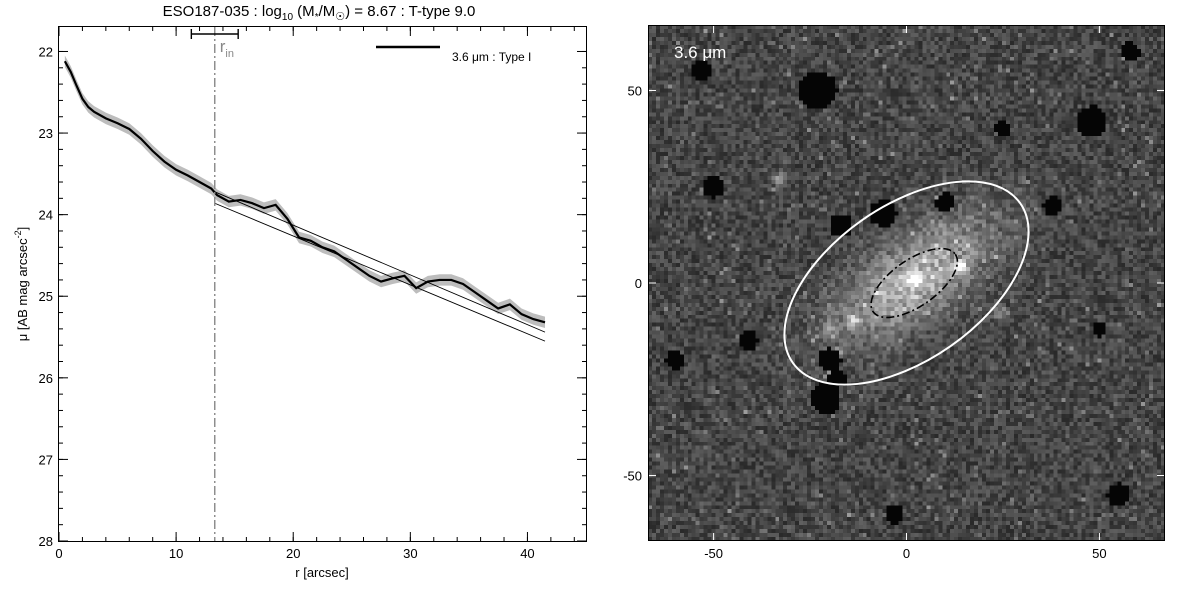  I want to click on x-tick-label: 0, so click(58, 553).